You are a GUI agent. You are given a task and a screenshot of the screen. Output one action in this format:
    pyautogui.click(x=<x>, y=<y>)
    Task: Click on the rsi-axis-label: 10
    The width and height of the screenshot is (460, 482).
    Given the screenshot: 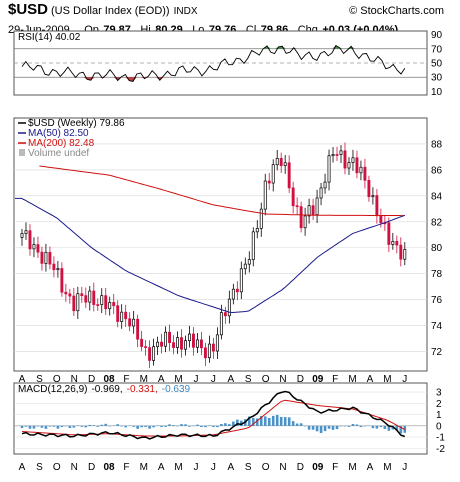 What is the action you would take?
    pyautogui.click(x=437, y=92)
    